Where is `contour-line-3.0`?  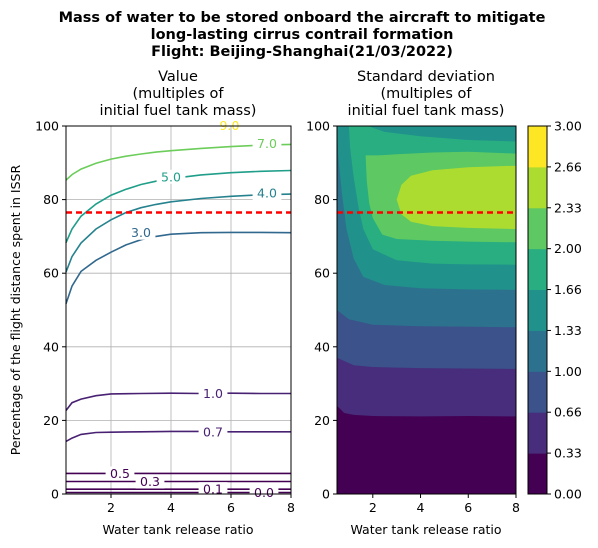 contour-line-3.0 is located at coordinates (178, 267).